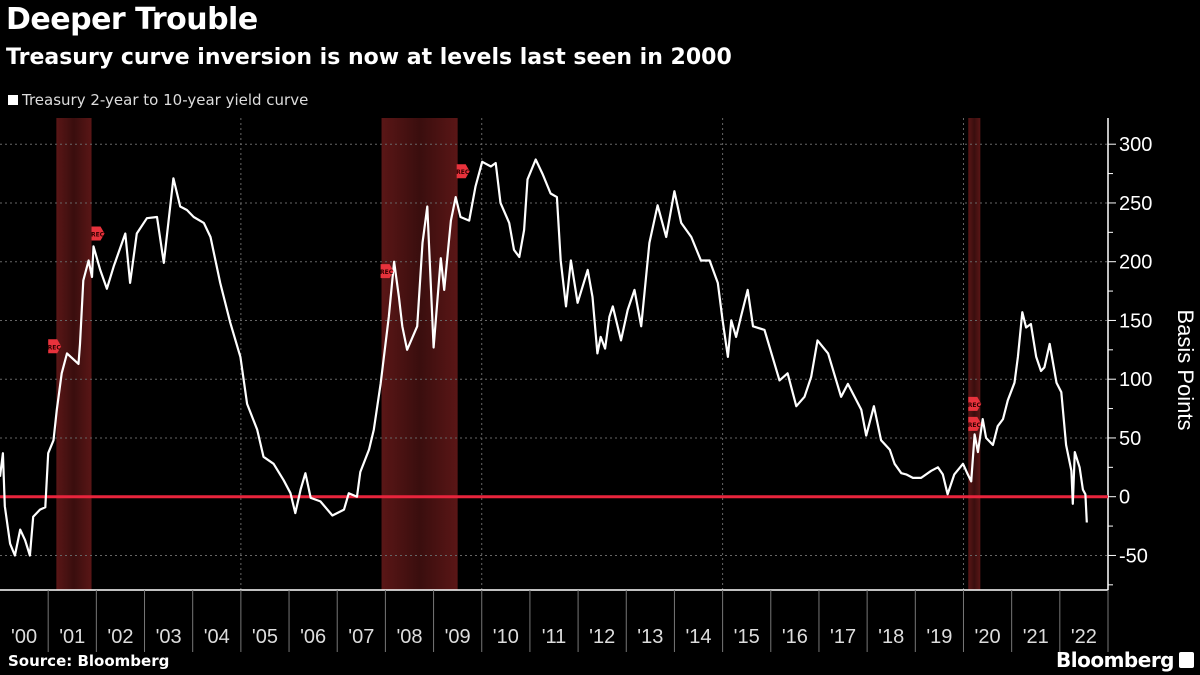  What do you see at coordinates (120, 637) in the screenshot?
I see `x-tick-label: '02` at bounding box center [120, 637].